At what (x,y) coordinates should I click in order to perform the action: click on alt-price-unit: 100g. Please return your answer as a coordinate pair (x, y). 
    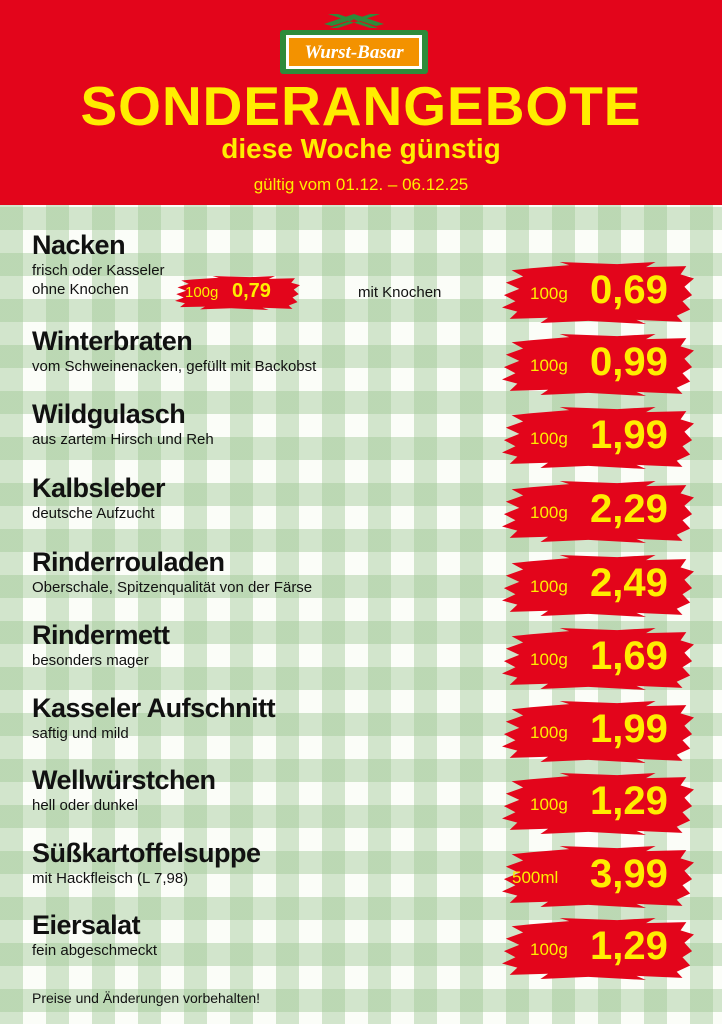
    Looking at the image, I should click on (202, 292).